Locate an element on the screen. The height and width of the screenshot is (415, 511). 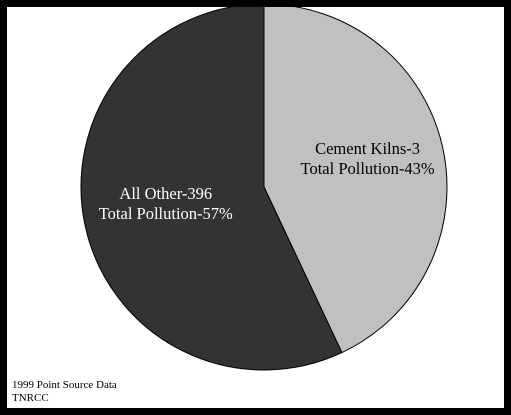
slice-label-0: Cement Kilns-3 Total Pollution-43% is located at coordinates (368, 158).